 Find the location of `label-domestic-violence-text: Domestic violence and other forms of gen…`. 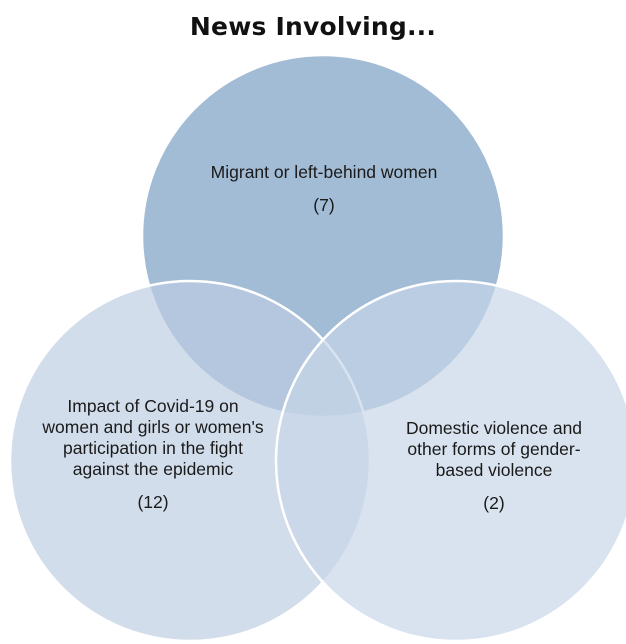

label-domestic-violence-text: Domestic violence and other forms of gen… is located at coordinates (494, 449).